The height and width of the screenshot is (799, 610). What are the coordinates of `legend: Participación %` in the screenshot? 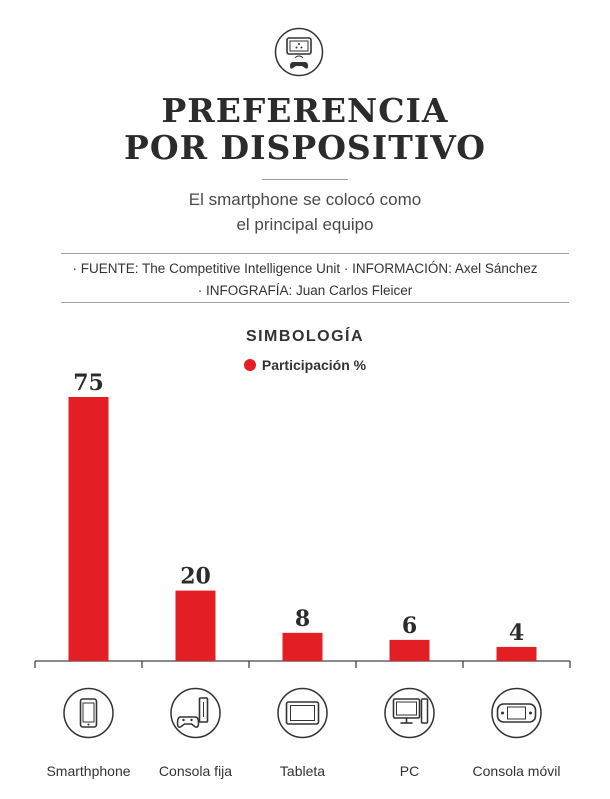 It's located at (305, 365).